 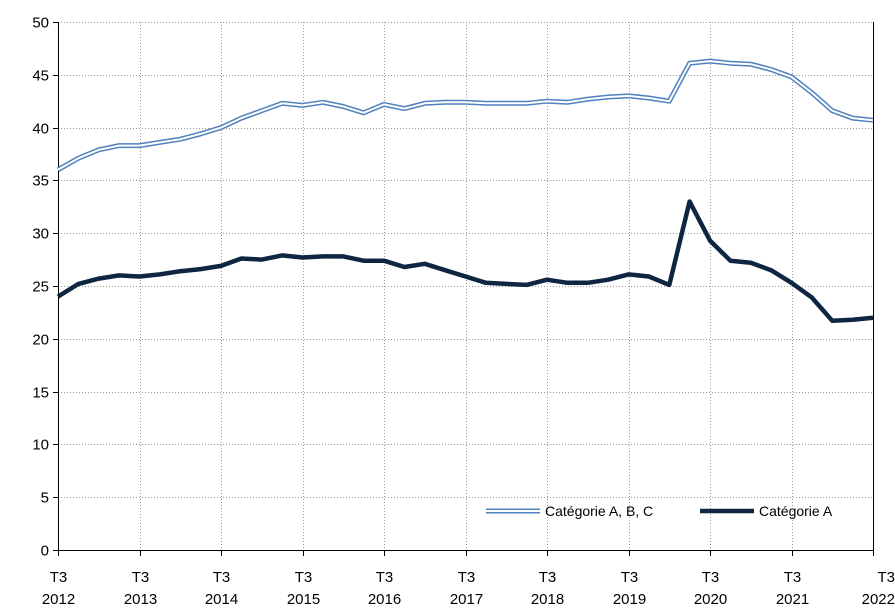 What do you see at coordinates (40, 76) in the screenshot?
I see `y-tick-label: 45` at bounding box center [40, 76].